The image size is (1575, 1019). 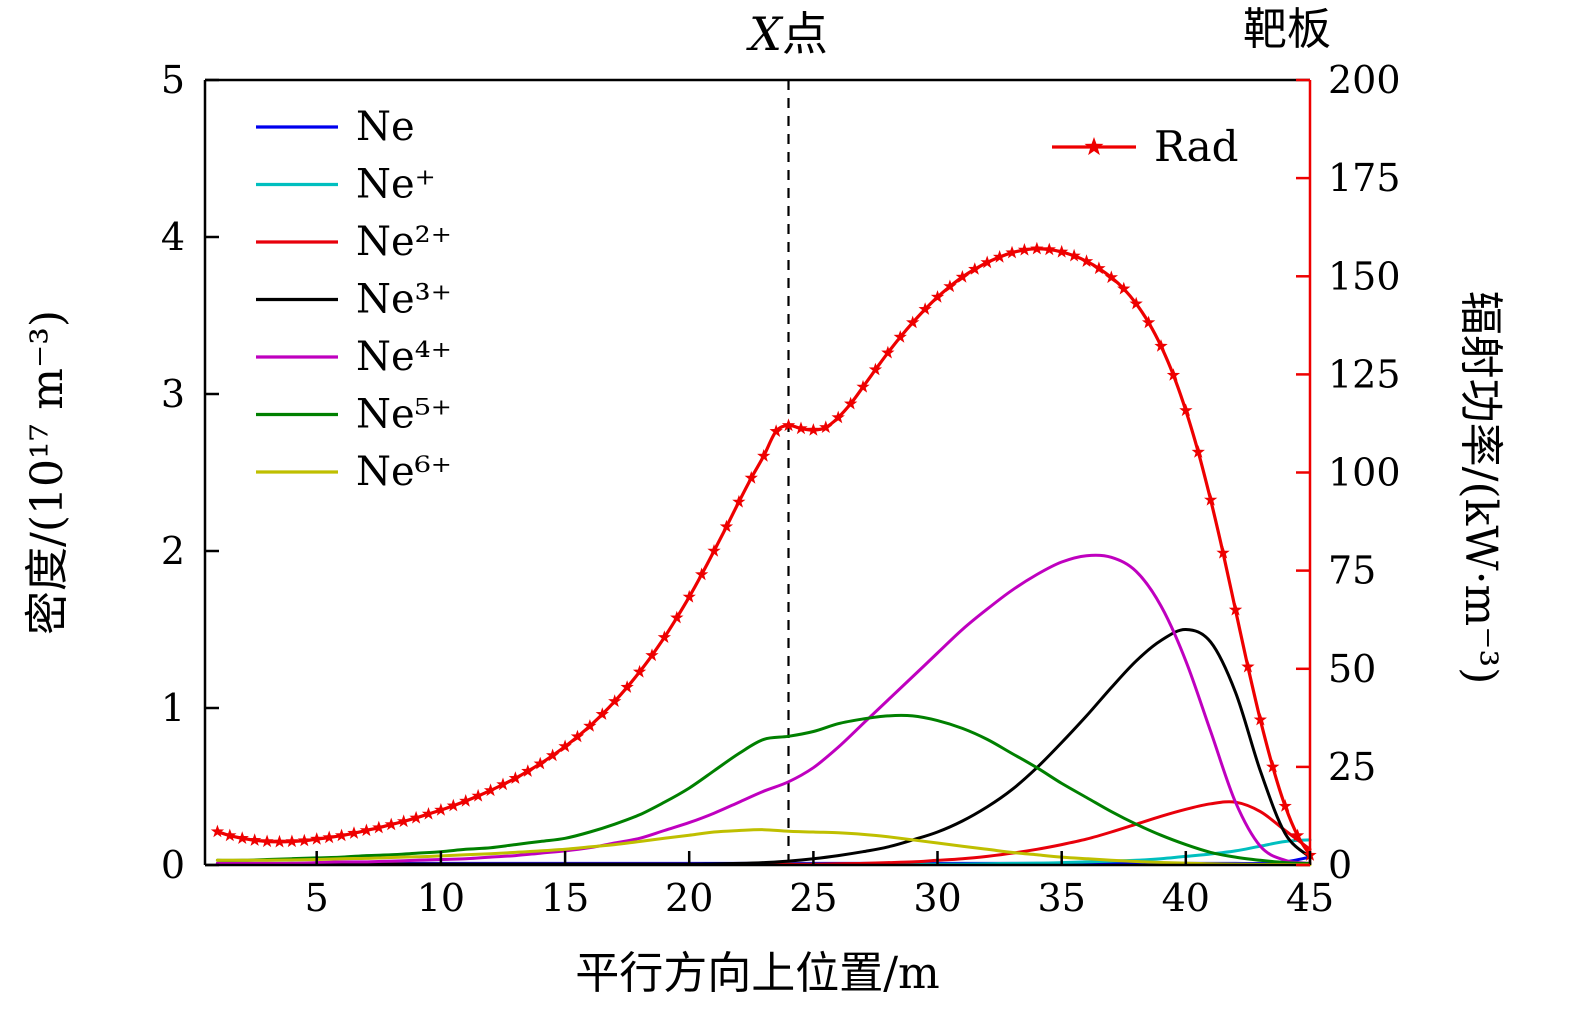 I want to click on legend-label: Ne⁵⁺, so click(x=404, y=415).